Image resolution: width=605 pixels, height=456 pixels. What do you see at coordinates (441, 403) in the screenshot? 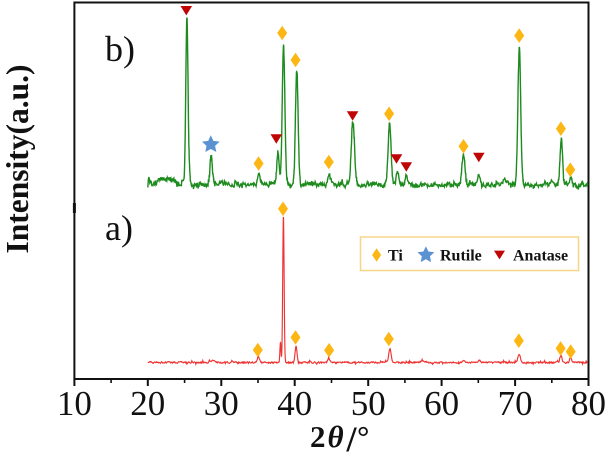
I see `svg-text: 60` at bounding box center [441, 403].